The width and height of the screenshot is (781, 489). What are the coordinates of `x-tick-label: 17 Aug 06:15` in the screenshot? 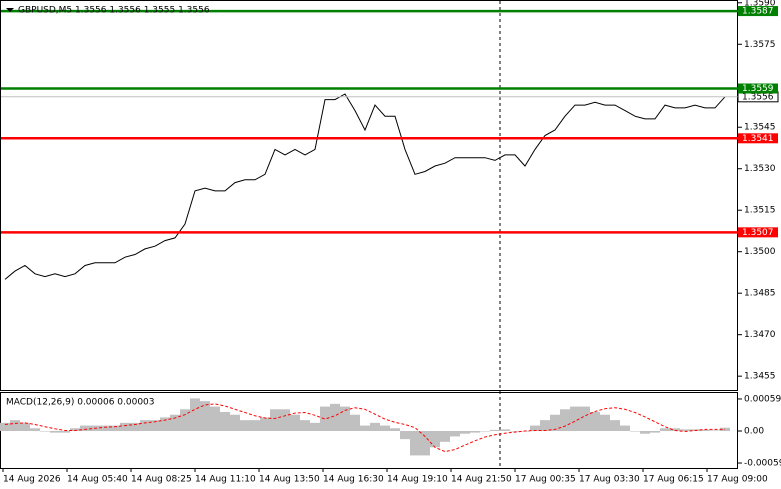 It's located at (673, 480).